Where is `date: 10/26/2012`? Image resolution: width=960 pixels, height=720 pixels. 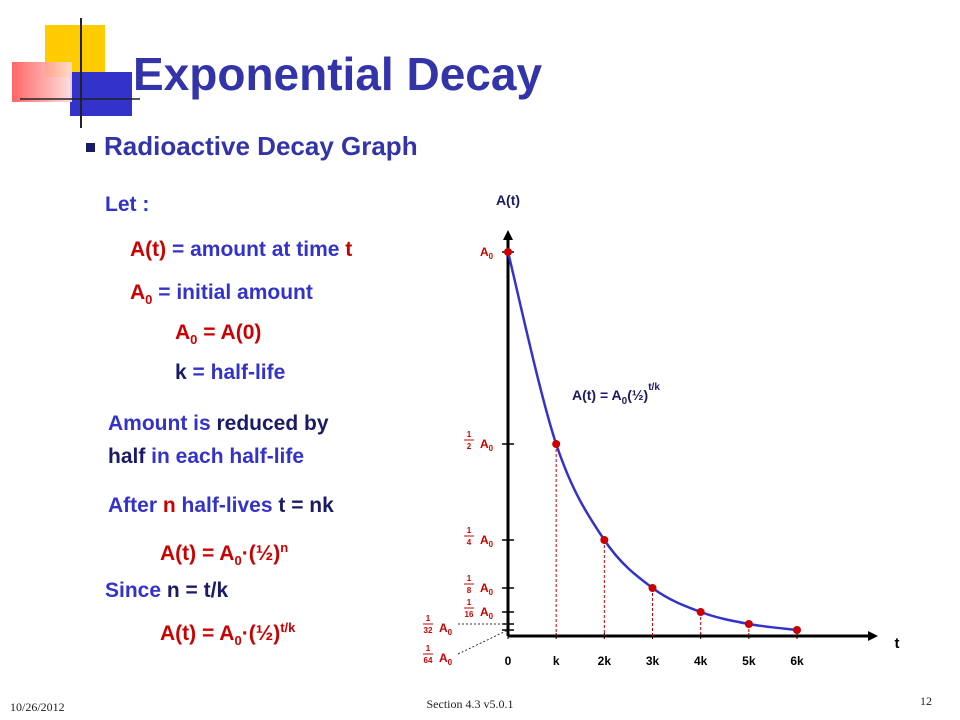
date: 10/26/2012 is located at coordinates (37, 707).